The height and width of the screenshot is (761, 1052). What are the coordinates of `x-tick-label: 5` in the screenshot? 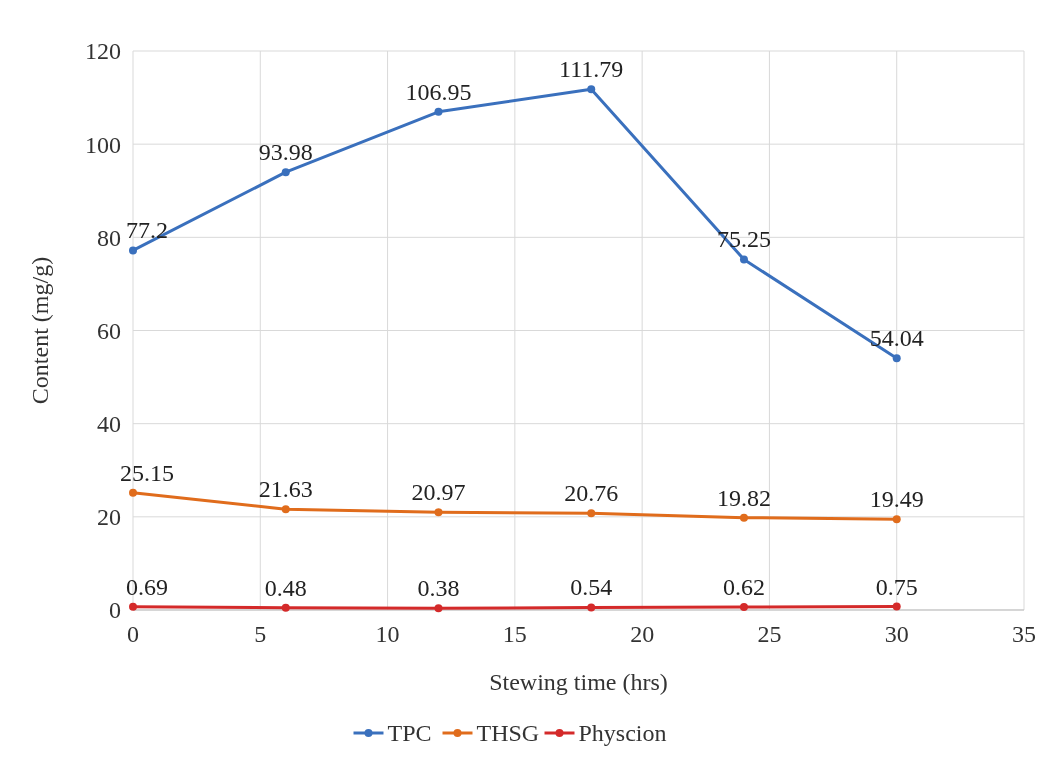 It's located at (260, 634).